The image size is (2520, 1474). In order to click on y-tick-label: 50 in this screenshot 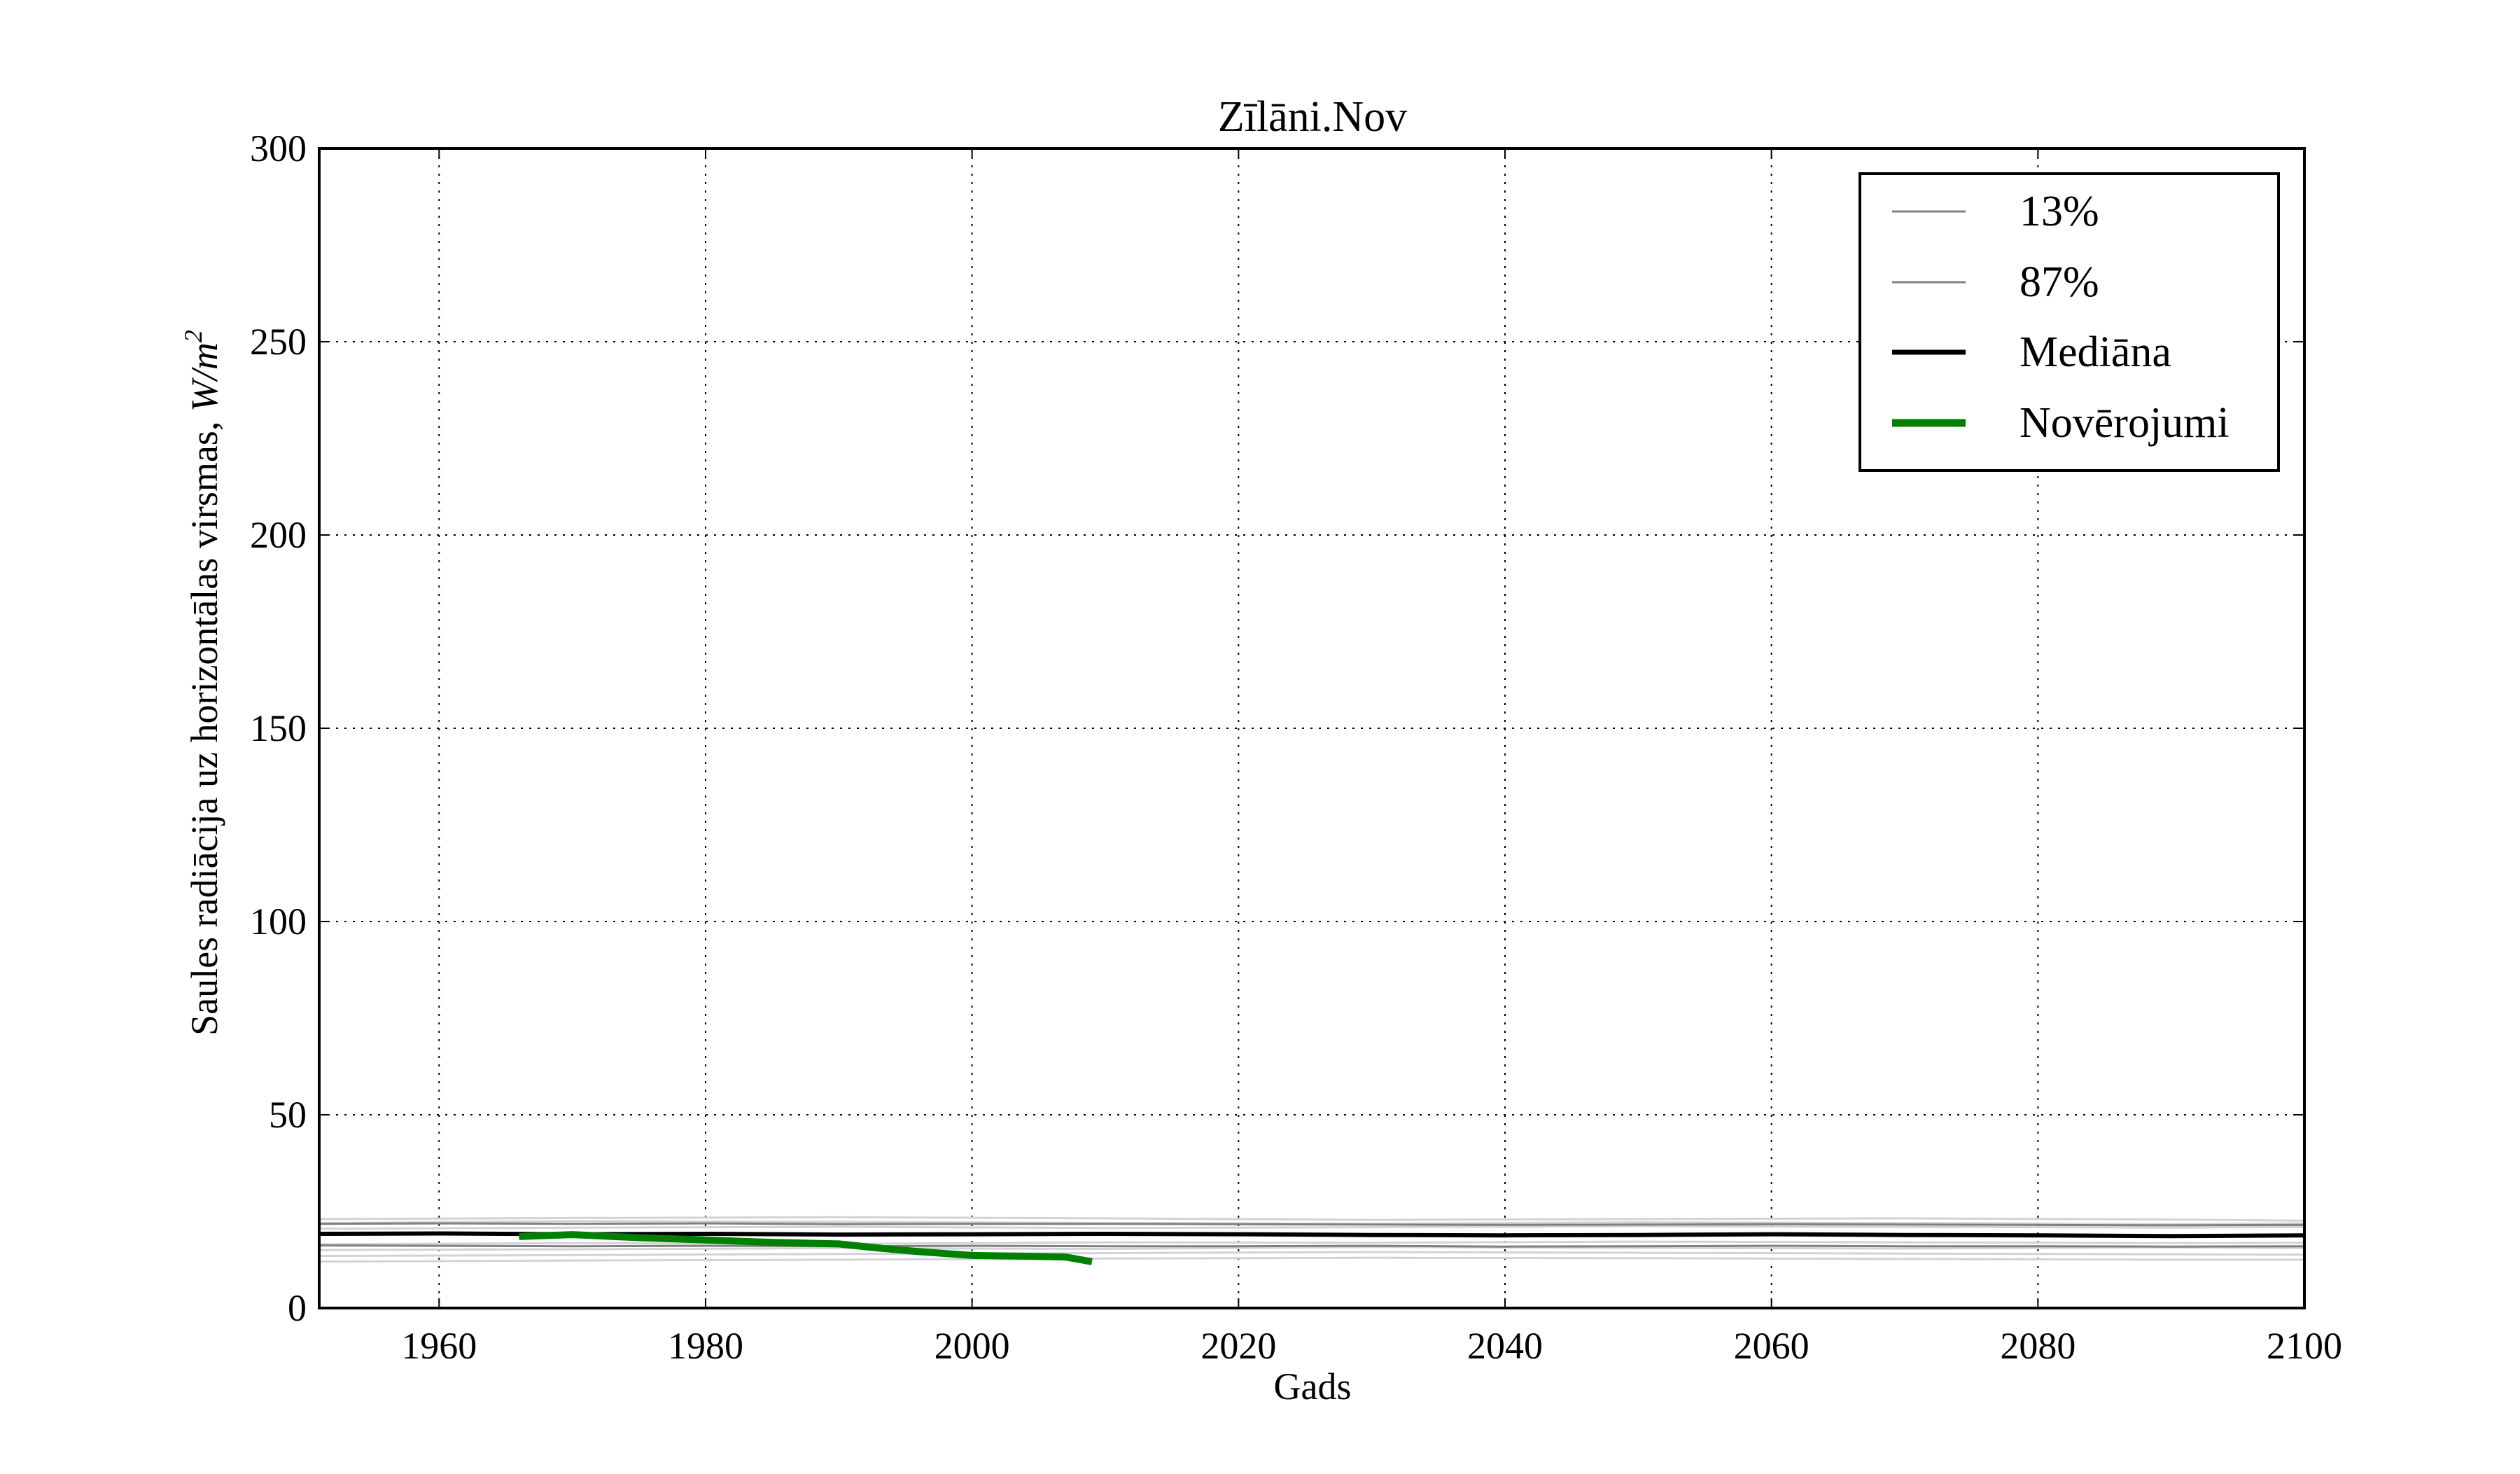, I will do `click(288, 1115)`.